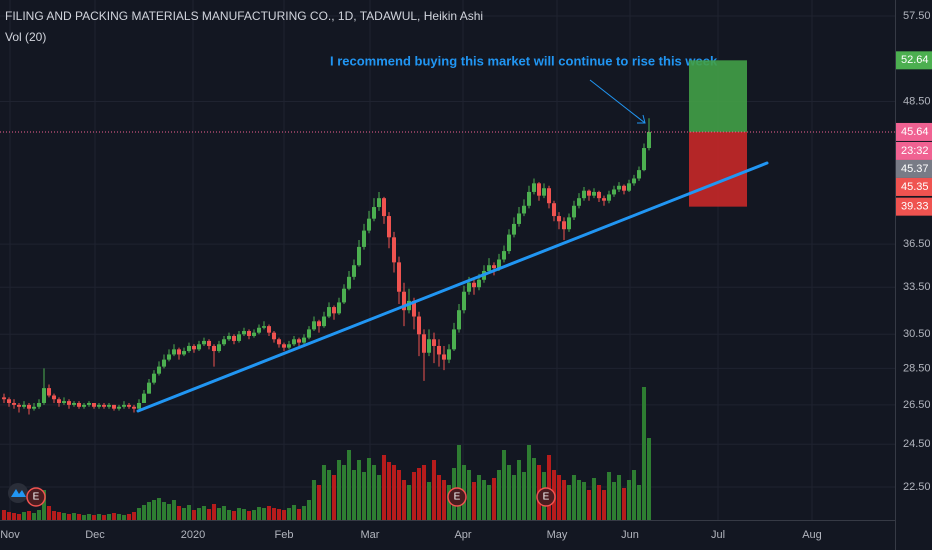 The width and height of the screenshot is (932, 550). Describe the element at coordinates (917, 244) in the screenshot. I see `y-tick-label: 36.50` at that location.